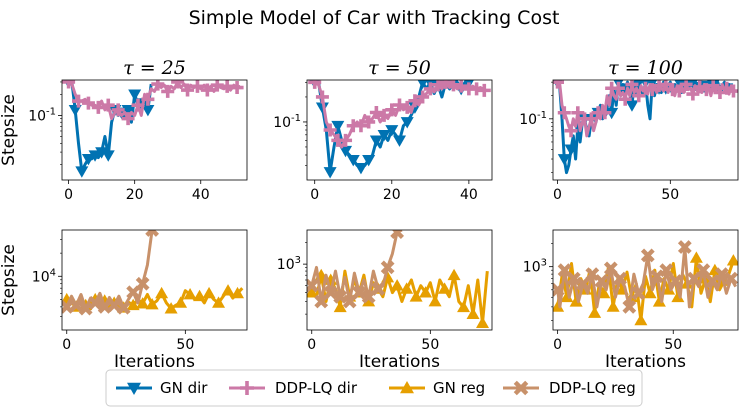 Image resolution: width=748 pixels, height=412 pixels. Describe the element at coordinates (374, 388) in the screenshot. I see `legend: GN dir DDP-LQ dir GN reg DDP-LQ reg` at that location.